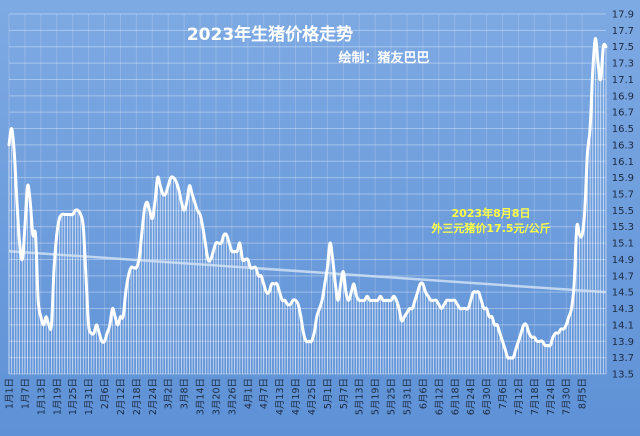  What do you see at coordinates (169, 393) in the screenshot?
I see `x-tick-label: 3月2日` at bounding box center [169, 393].